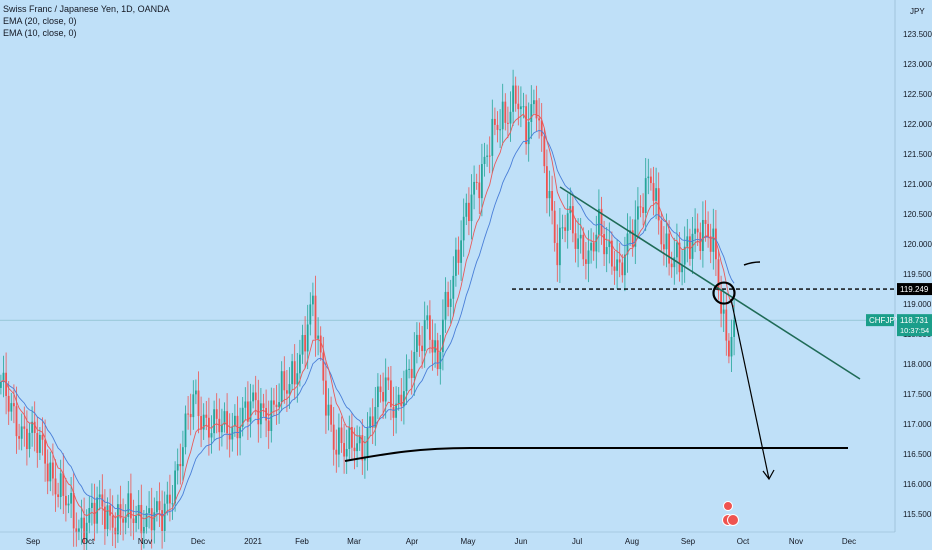 This screenshot has width=932, height=550. Describe the element at coordinates (917, 214) in the screenshot. I see `y-tick-label: 120.500` at that location.